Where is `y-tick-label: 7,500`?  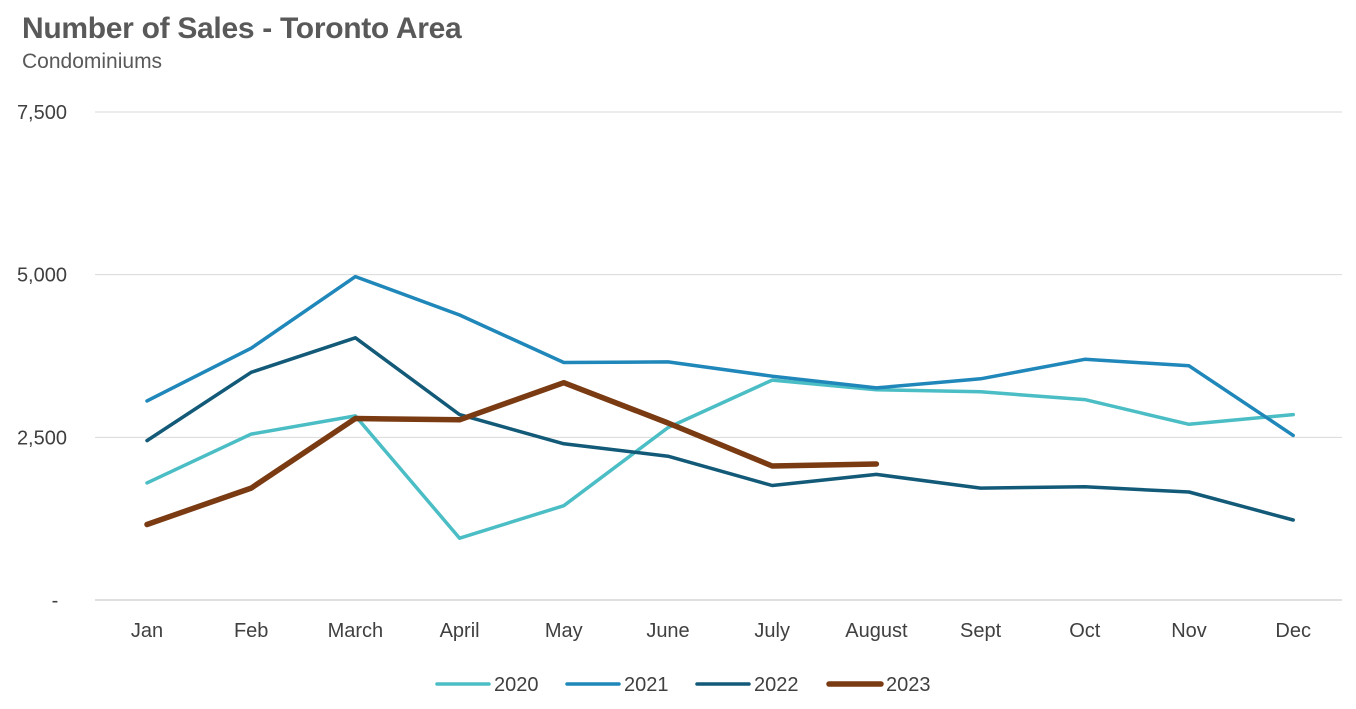 y-tick-label: 7,500 is located at coordinates (42, 113).